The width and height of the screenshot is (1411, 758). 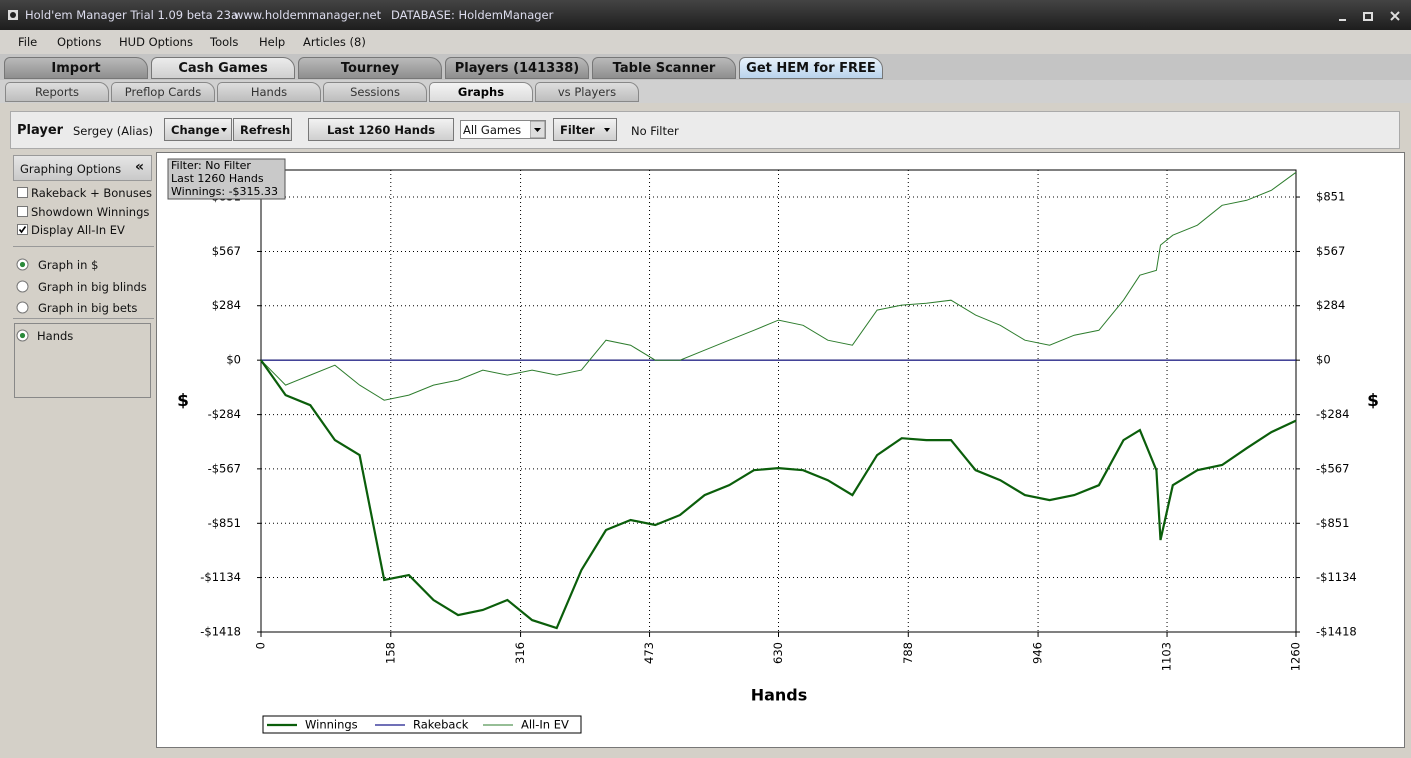 I want to click on radio-label: Graph in big blinds, so click(x=92, y=286).